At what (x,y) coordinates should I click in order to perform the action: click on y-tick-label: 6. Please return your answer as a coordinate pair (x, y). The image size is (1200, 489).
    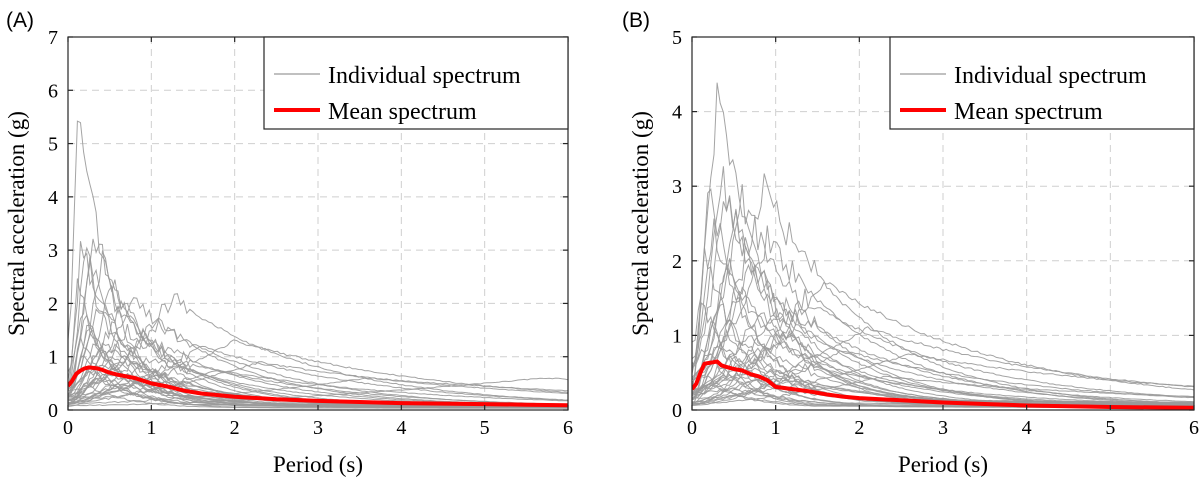
    Looking at the image, I should click on (53, 91).